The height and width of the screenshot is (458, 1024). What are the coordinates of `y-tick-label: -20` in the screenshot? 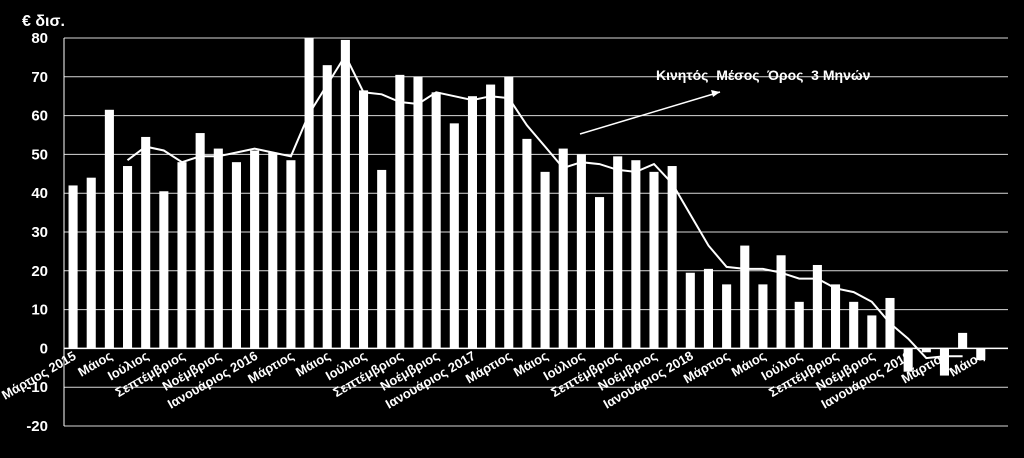 It's located at (37, 426).